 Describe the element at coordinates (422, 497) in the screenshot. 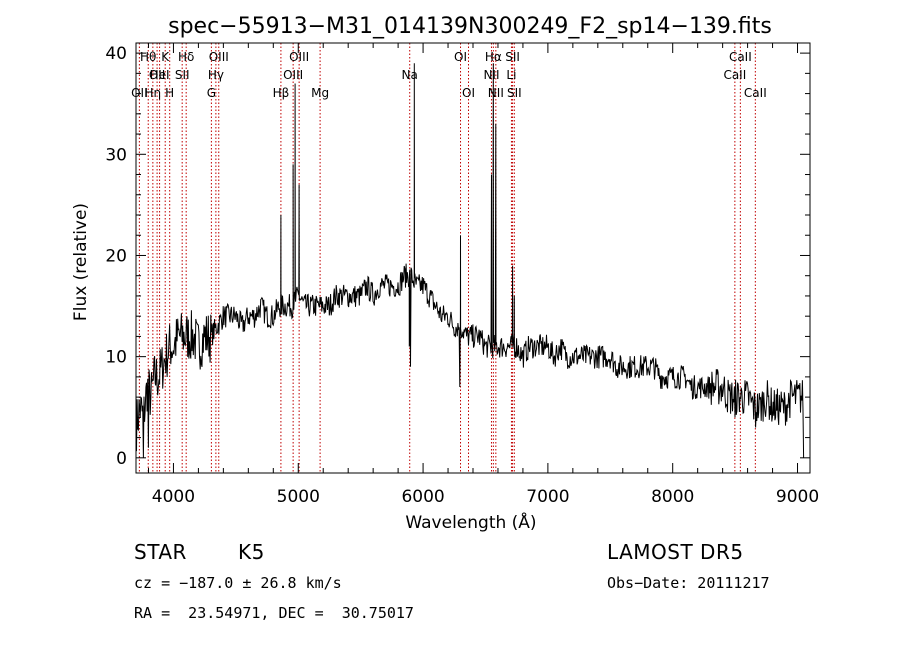

I see `x-tick-label: 6000` at that location.